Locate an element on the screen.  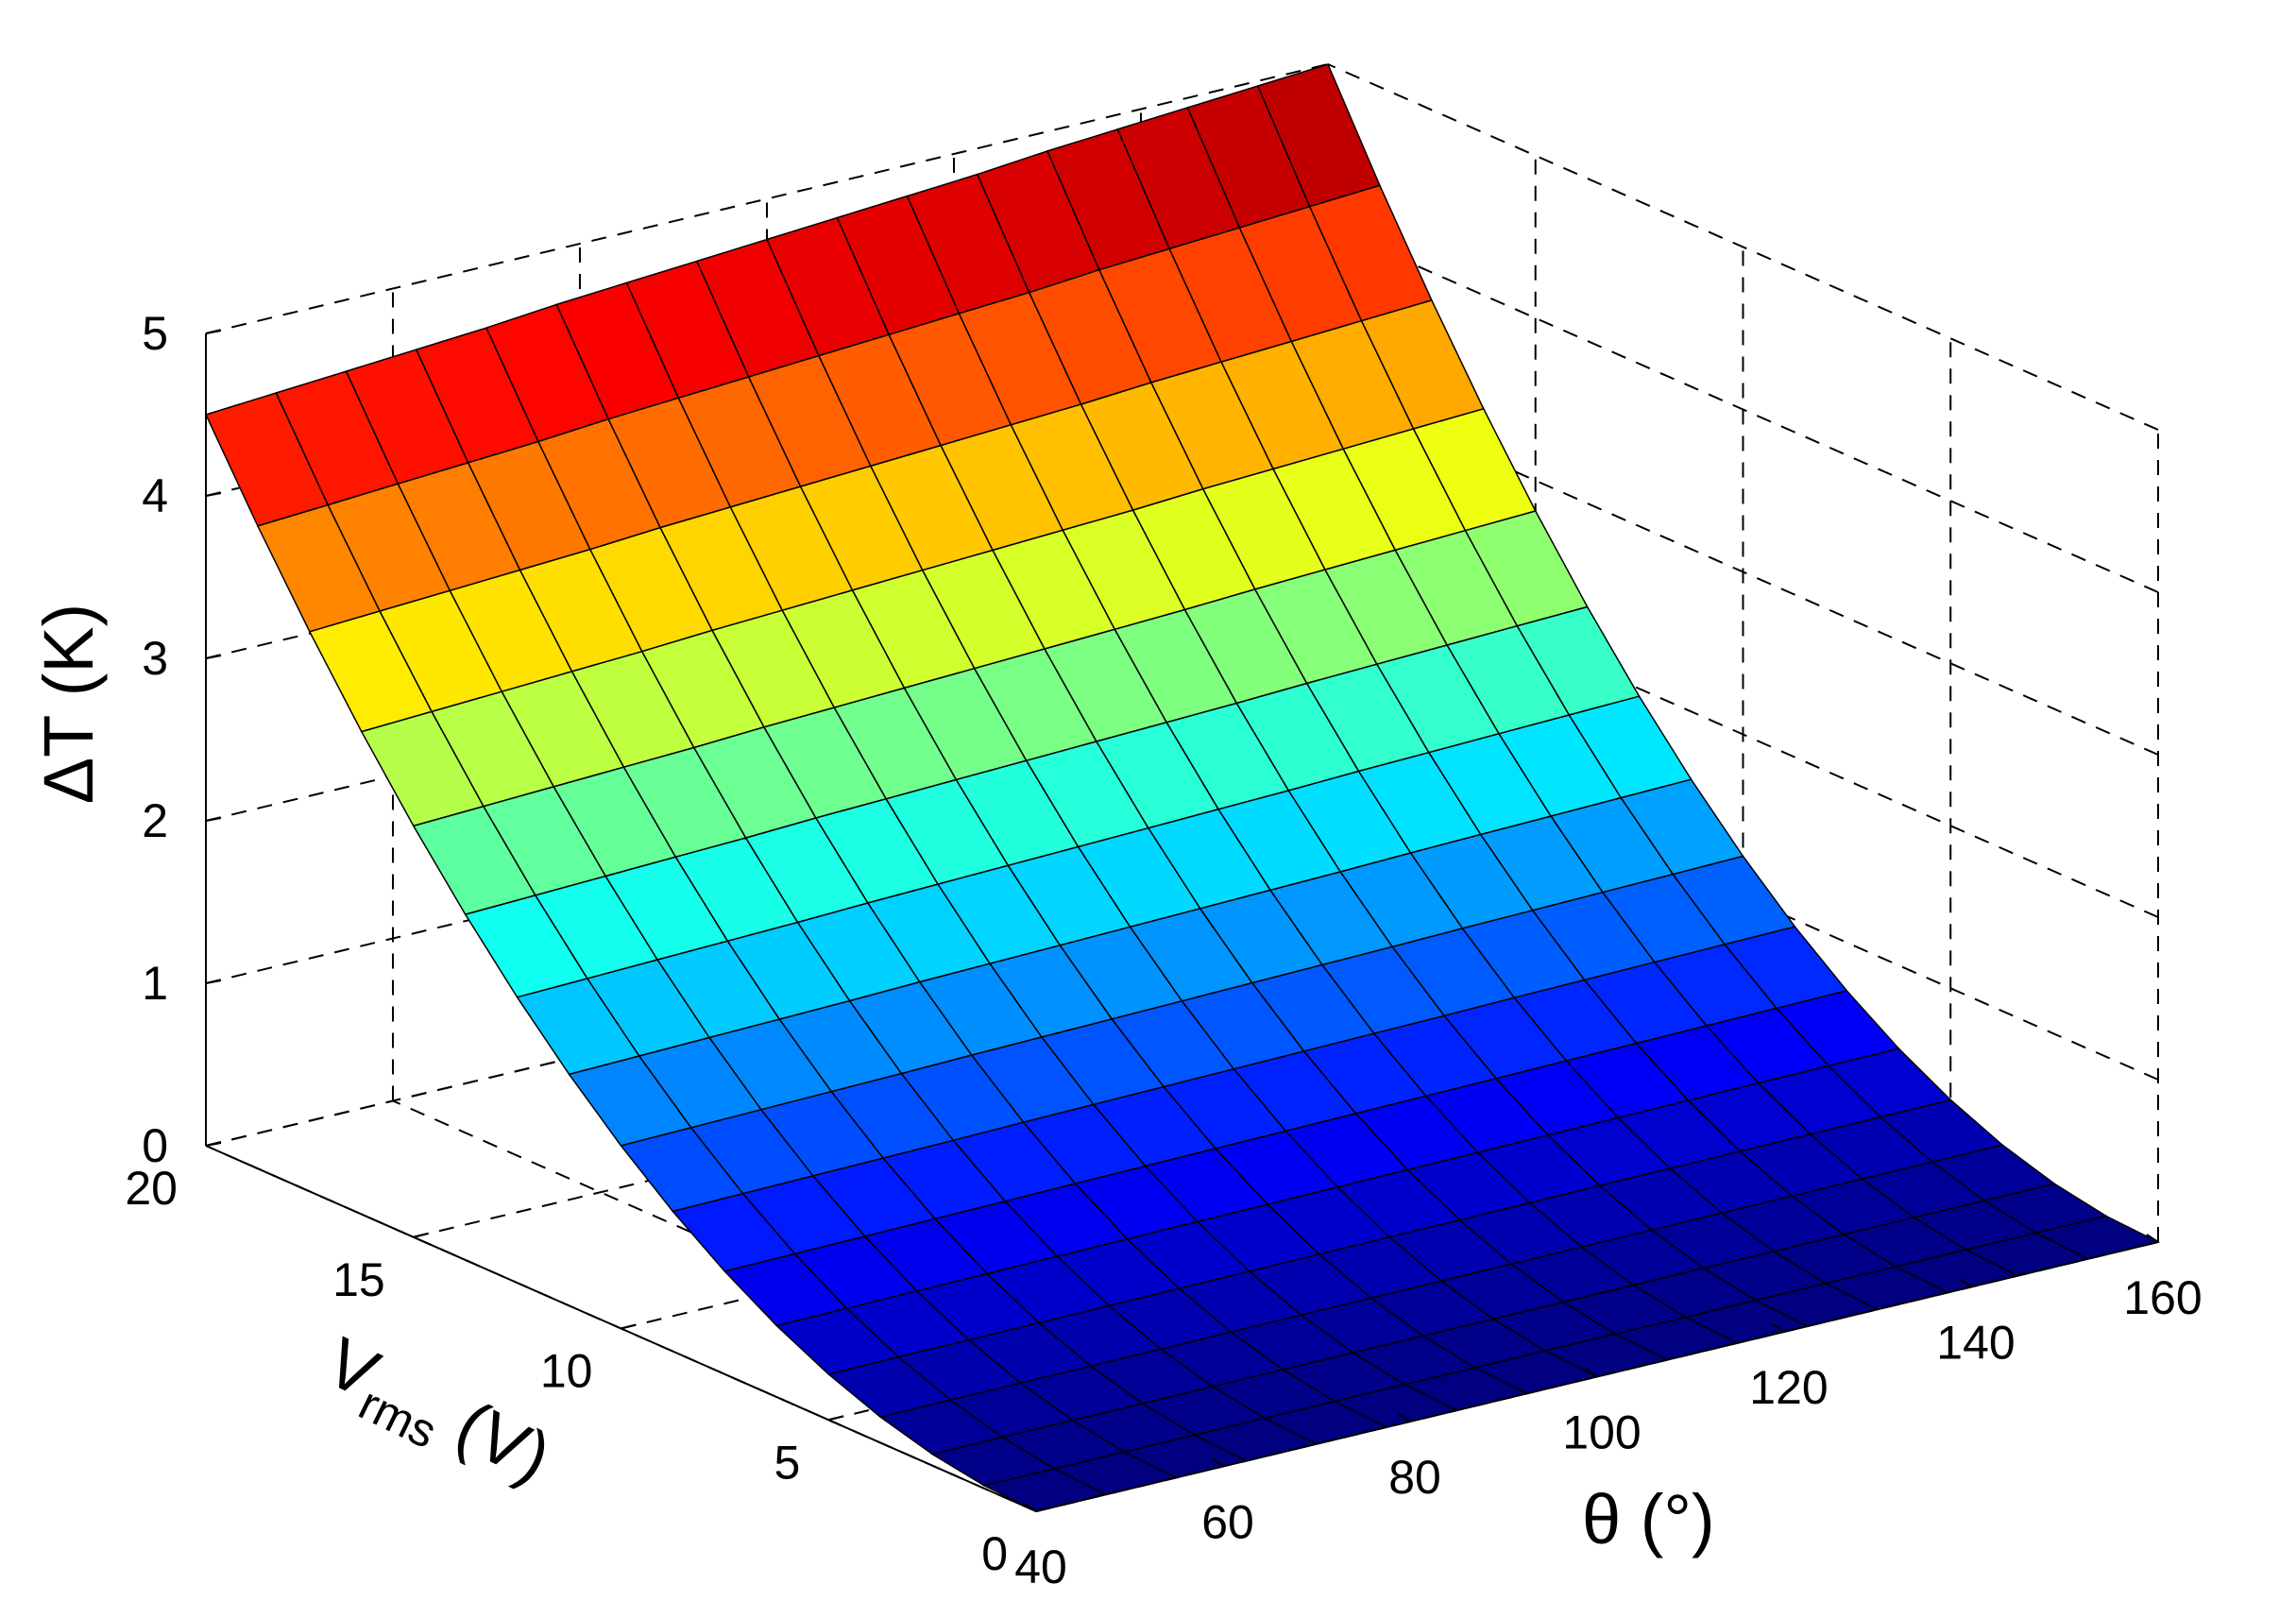
vrms-tick-label: 5 is located at coordinates (787, 1462).